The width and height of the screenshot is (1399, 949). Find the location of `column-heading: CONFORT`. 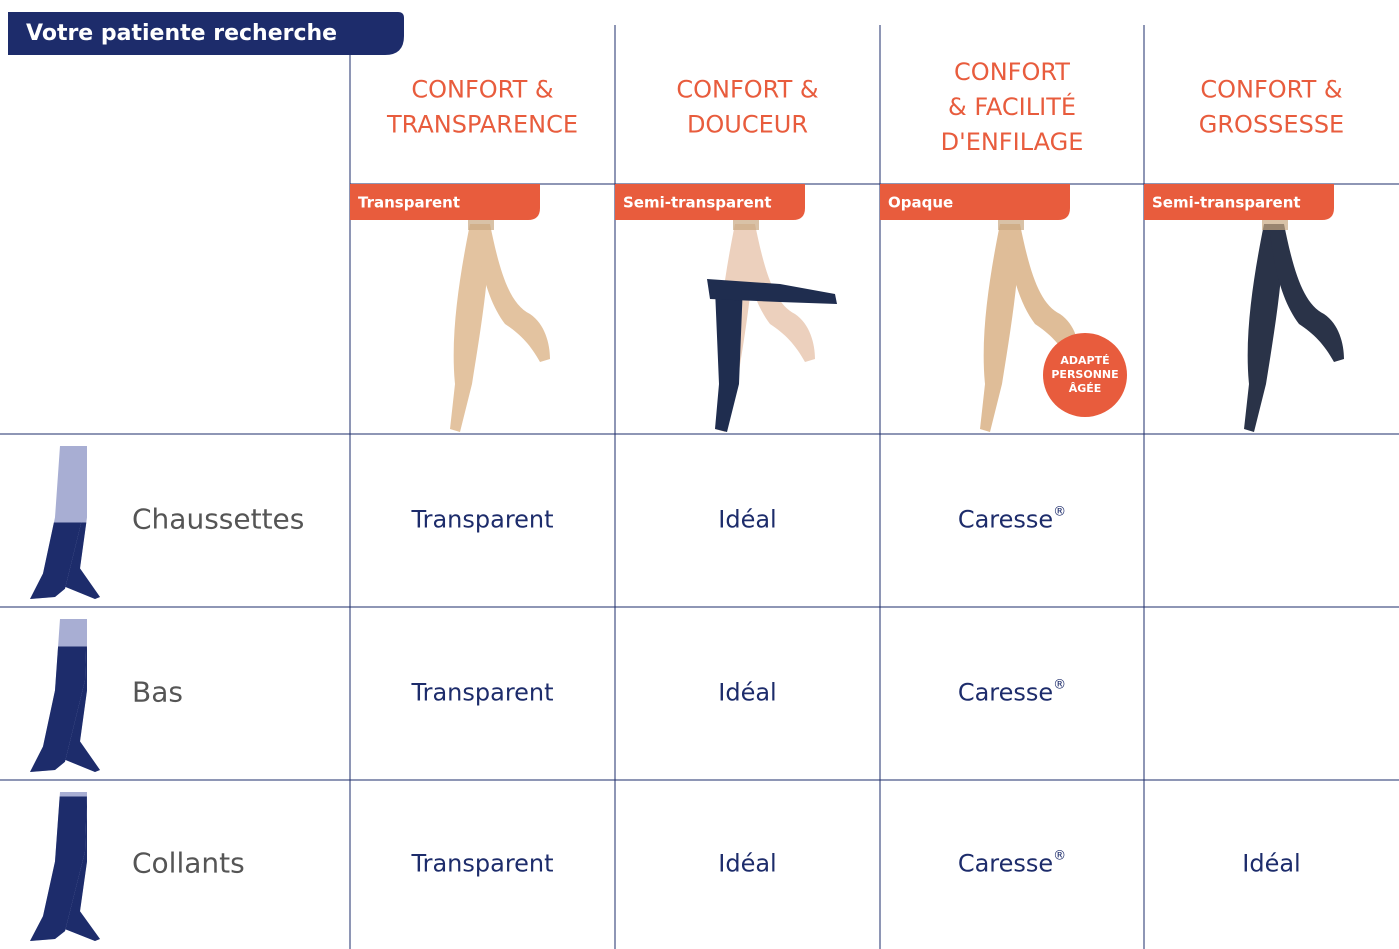

column-heading: CONFORT is located at coordinates (1012, 72).